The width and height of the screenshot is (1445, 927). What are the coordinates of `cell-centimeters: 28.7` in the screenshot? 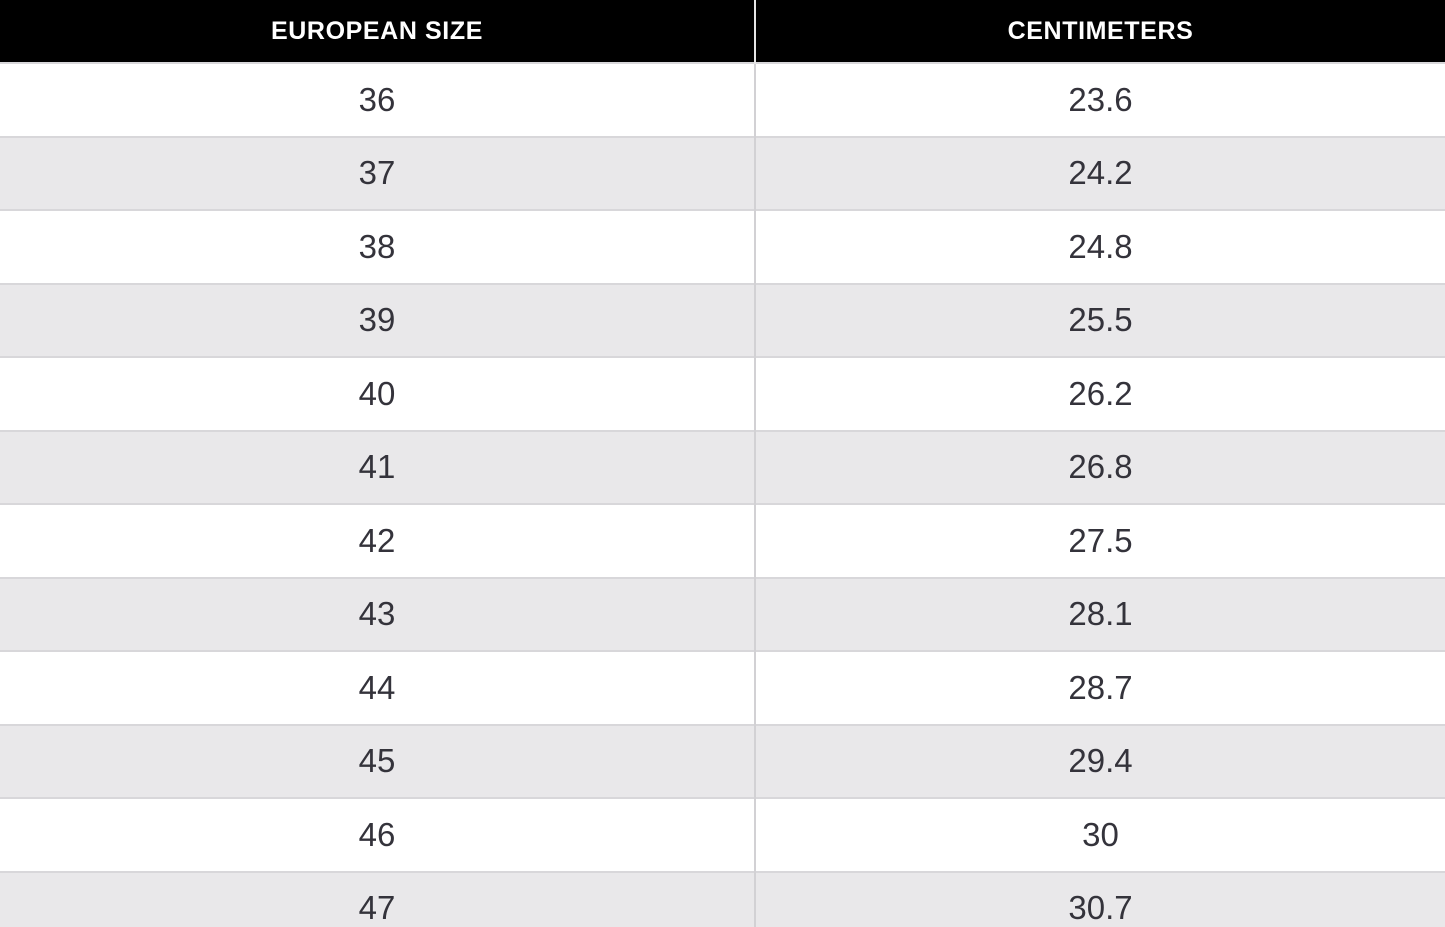 It's located at (1100, 687).